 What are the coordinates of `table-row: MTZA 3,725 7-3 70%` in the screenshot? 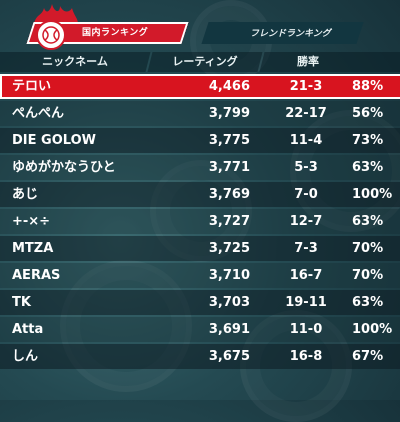 It's located at (200, 248).